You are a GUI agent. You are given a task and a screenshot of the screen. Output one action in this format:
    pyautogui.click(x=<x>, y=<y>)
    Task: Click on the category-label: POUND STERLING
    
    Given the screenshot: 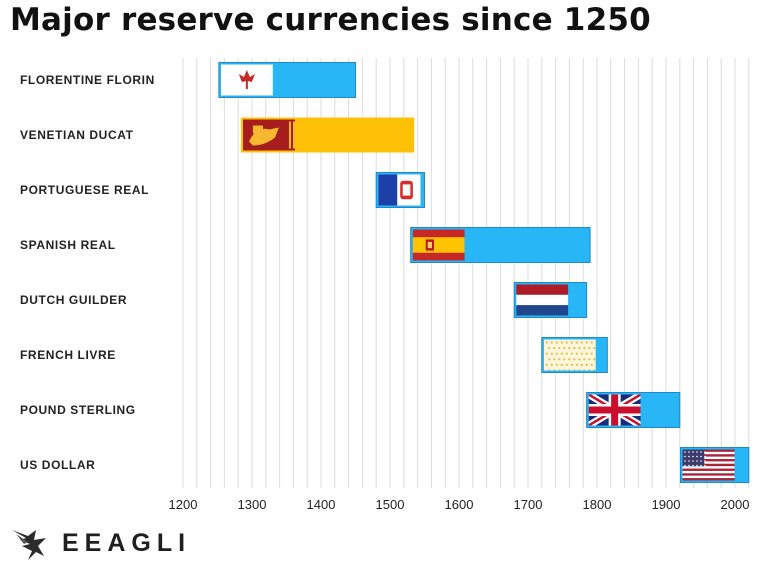 What is the action you would take?
    pyautogui.click(x=78, y=410)
    